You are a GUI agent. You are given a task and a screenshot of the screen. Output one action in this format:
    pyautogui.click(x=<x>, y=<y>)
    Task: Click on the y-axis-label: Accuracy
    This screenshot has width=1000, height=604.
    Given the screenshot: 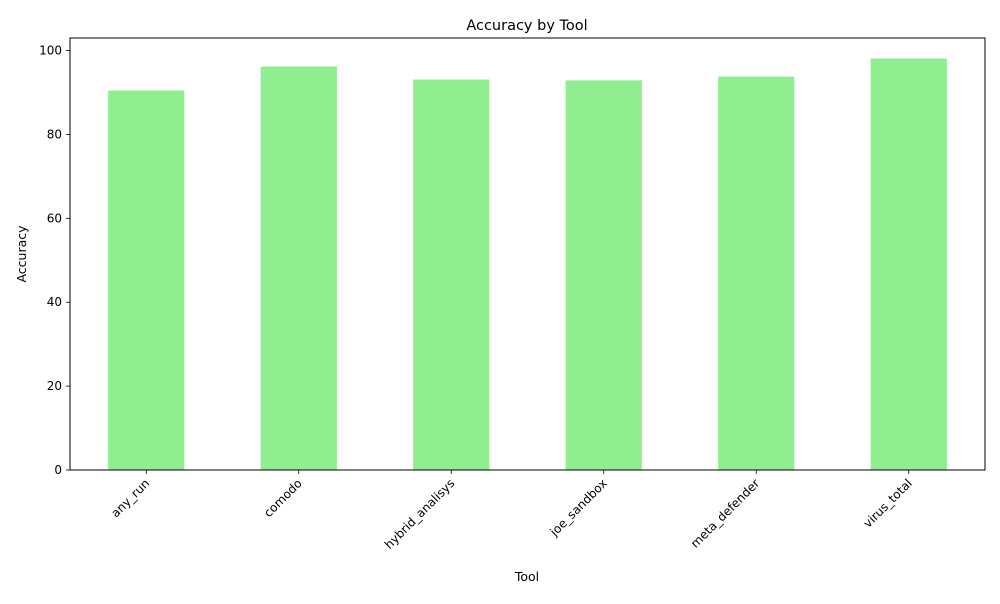 What is the action you would take?
    pyautogui.click(x=21, y=254)
    